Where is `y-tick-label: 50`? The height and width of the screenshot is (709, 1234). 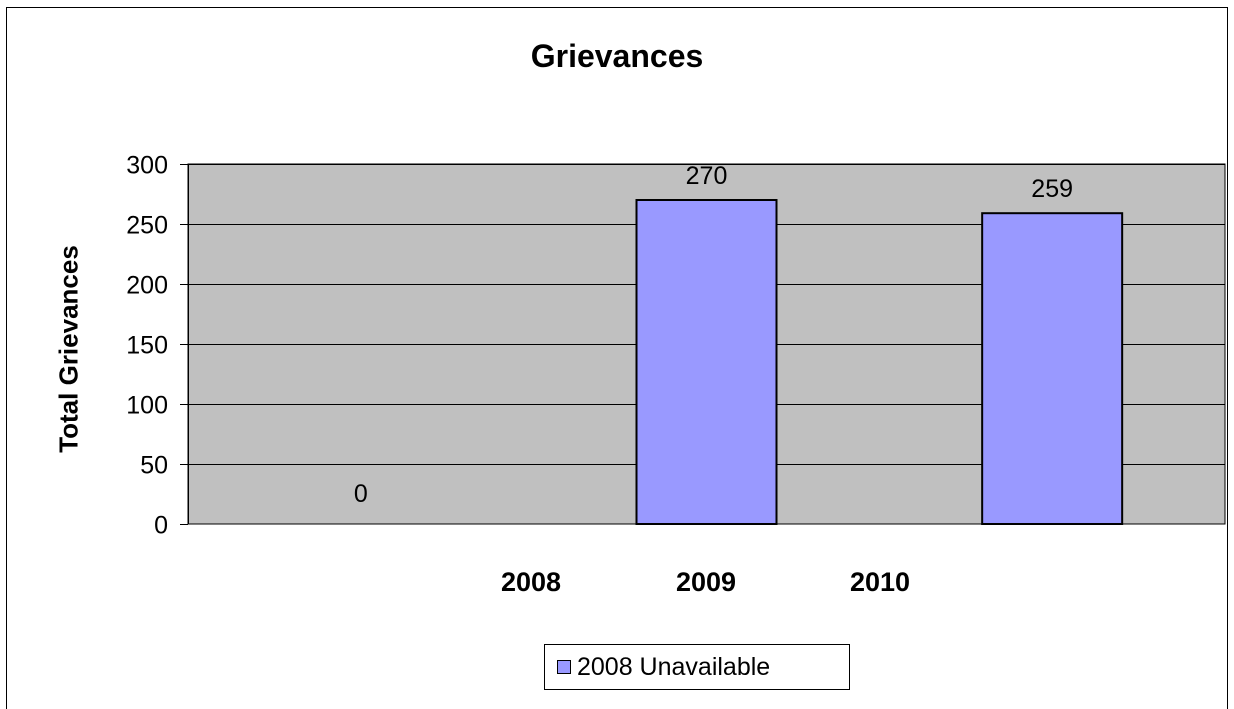
y-tick-label: 50 is located at coordinates (154, 466).